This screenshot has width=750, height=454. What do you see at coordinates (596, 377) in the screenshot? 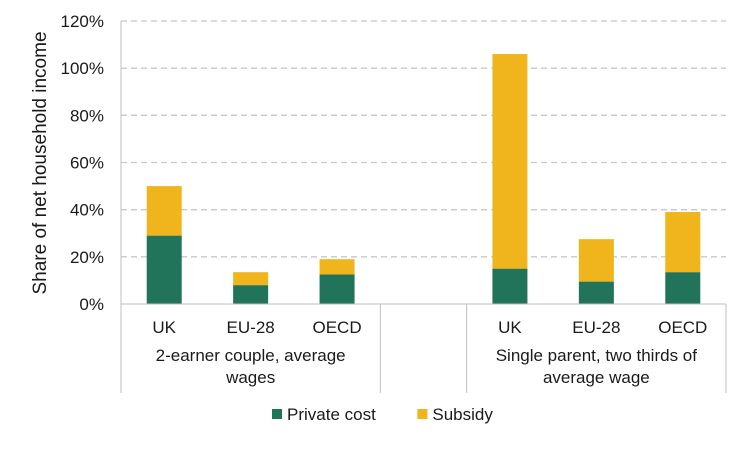
I see `group-label: average wage` at bounding box center [596, 377].